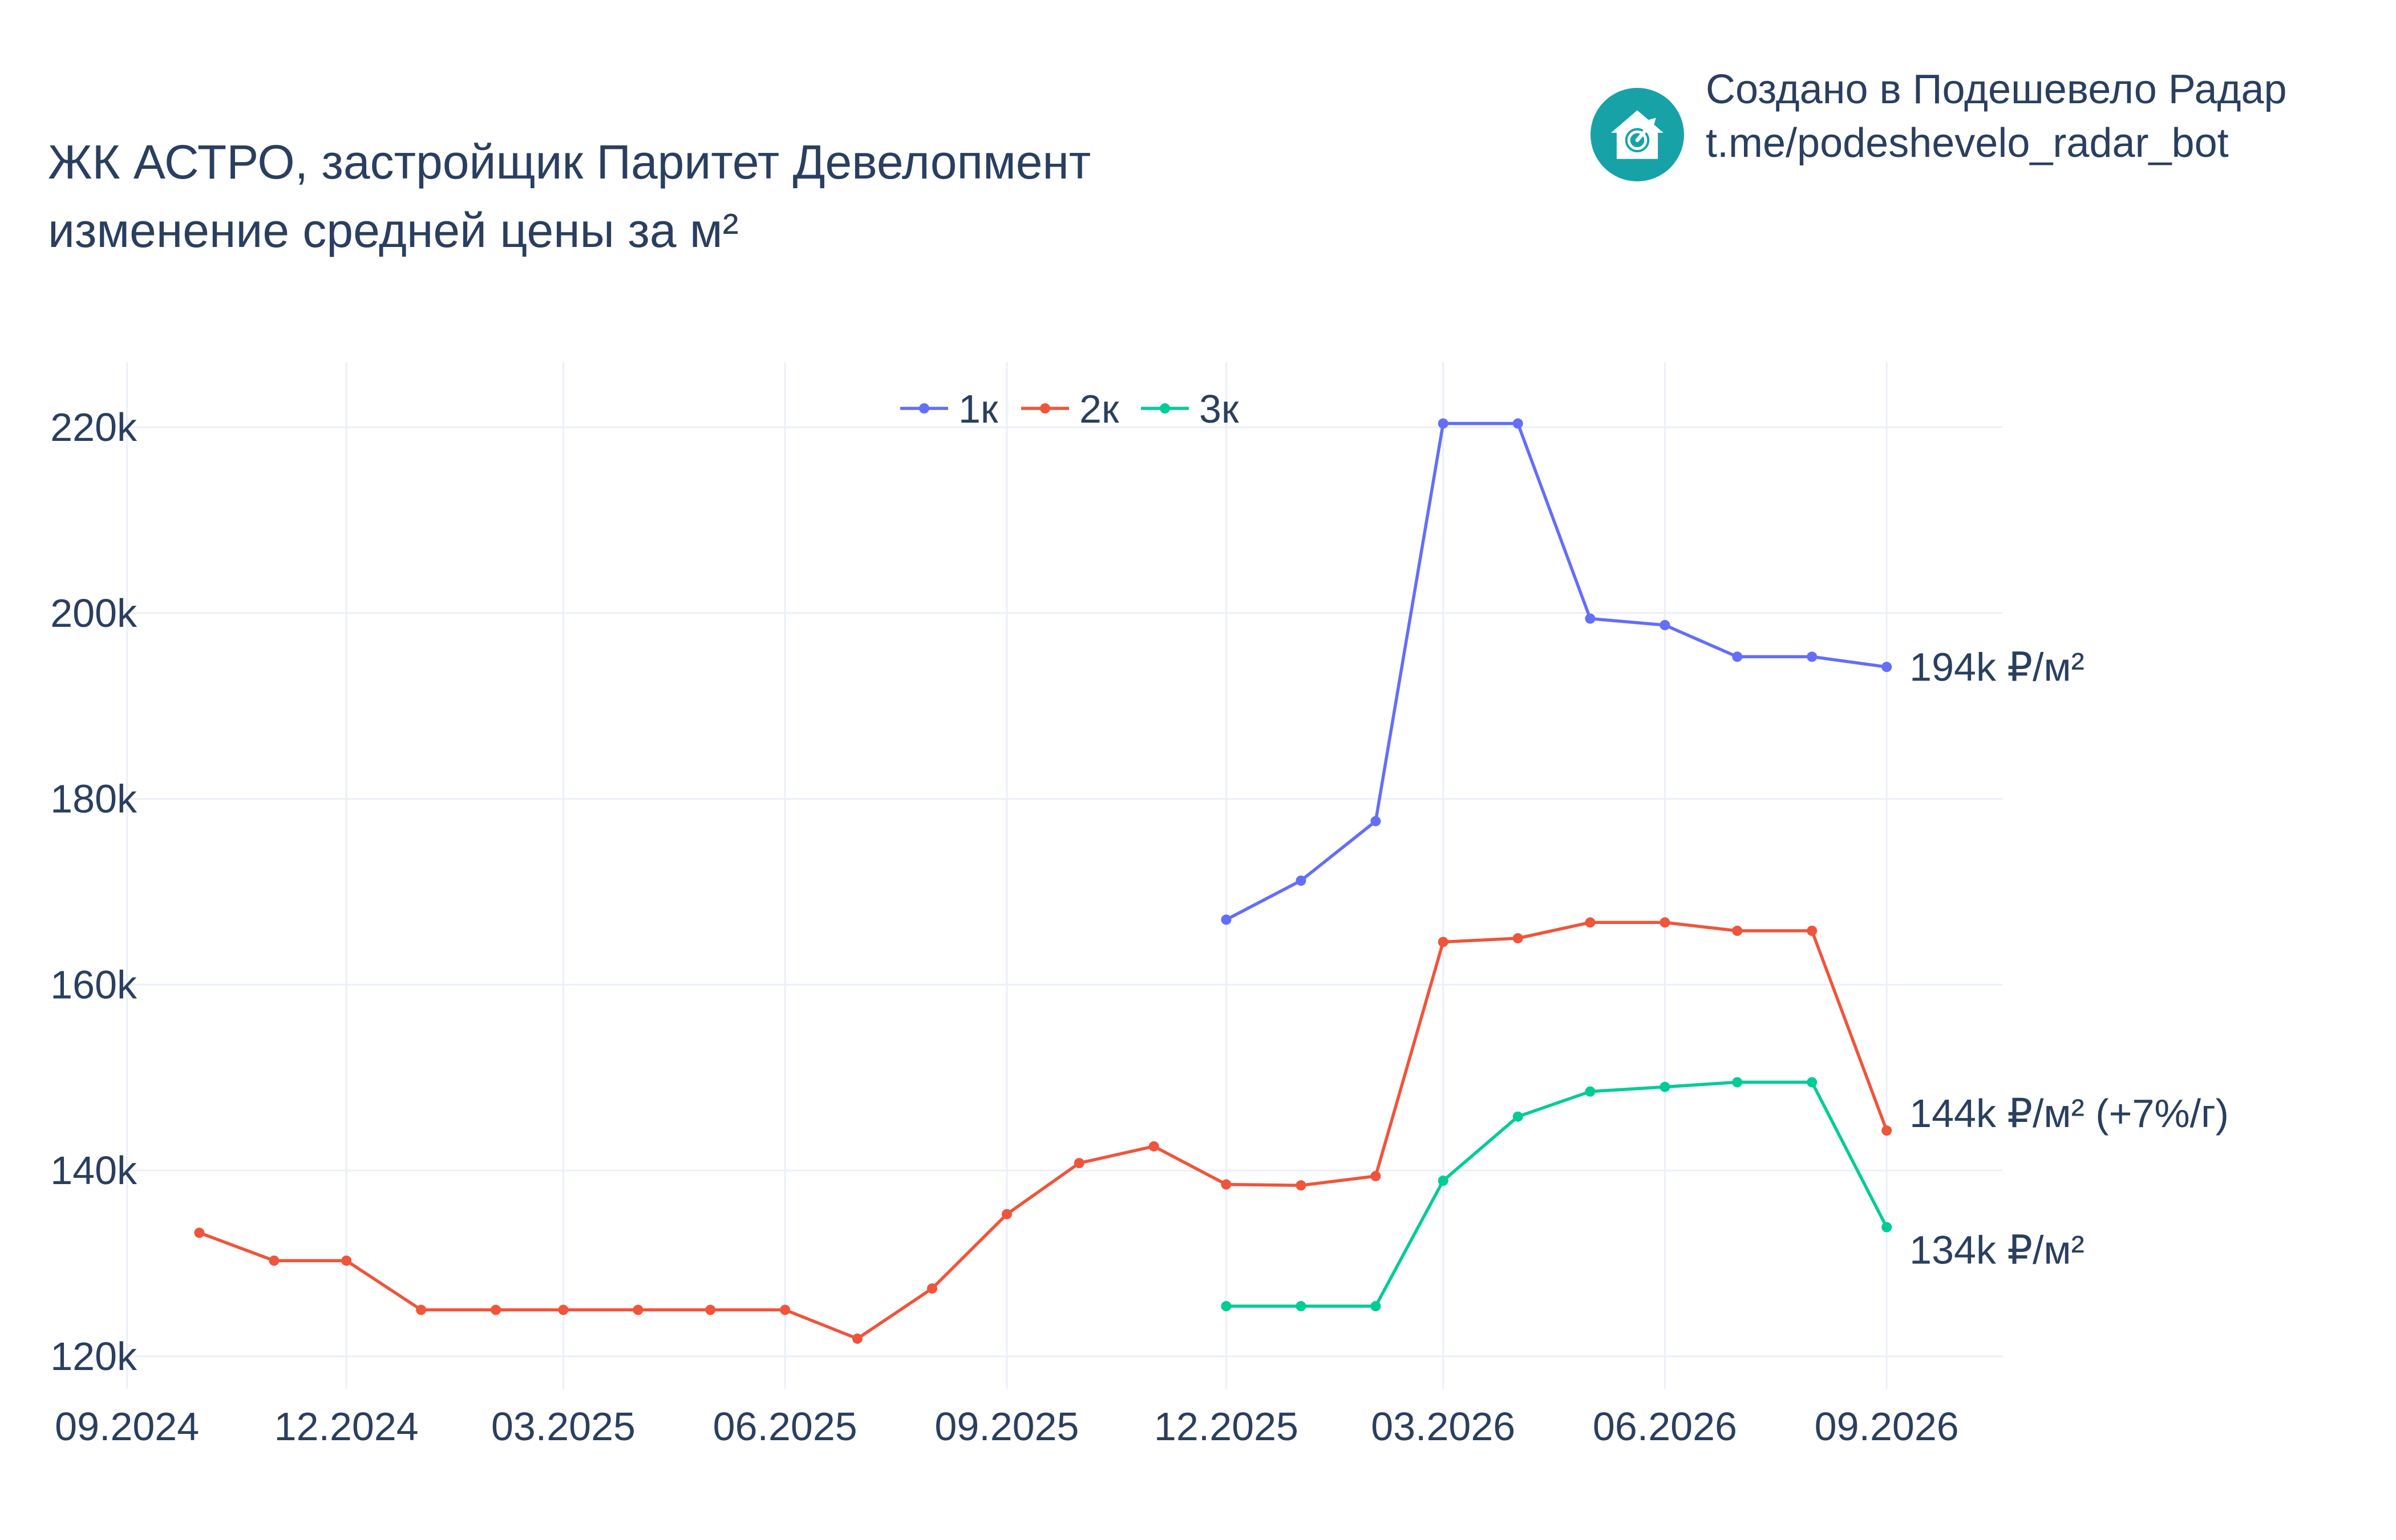 The width and height of the screenshot is (2396, 1540). I want to click on brand-name: Создано в Подешевело Радар, so click(1997, 90).